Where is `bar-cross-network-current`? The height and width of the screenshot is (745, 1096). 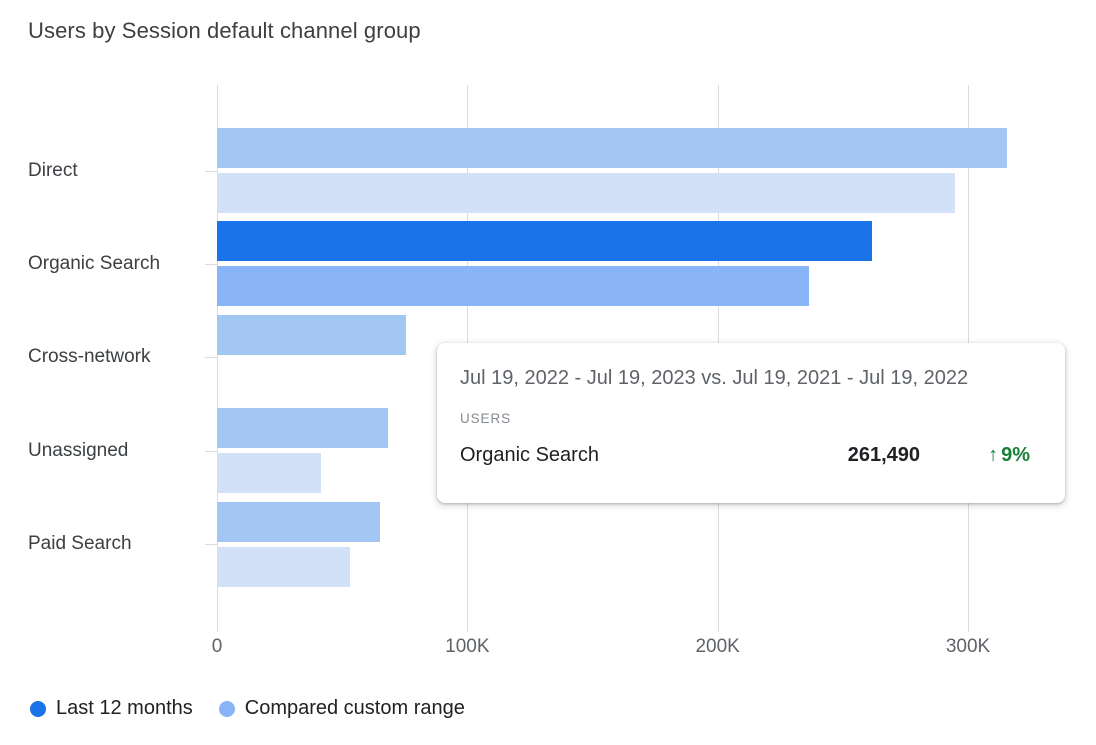 bar-cross-network-current is located at coordinates (311, 334).